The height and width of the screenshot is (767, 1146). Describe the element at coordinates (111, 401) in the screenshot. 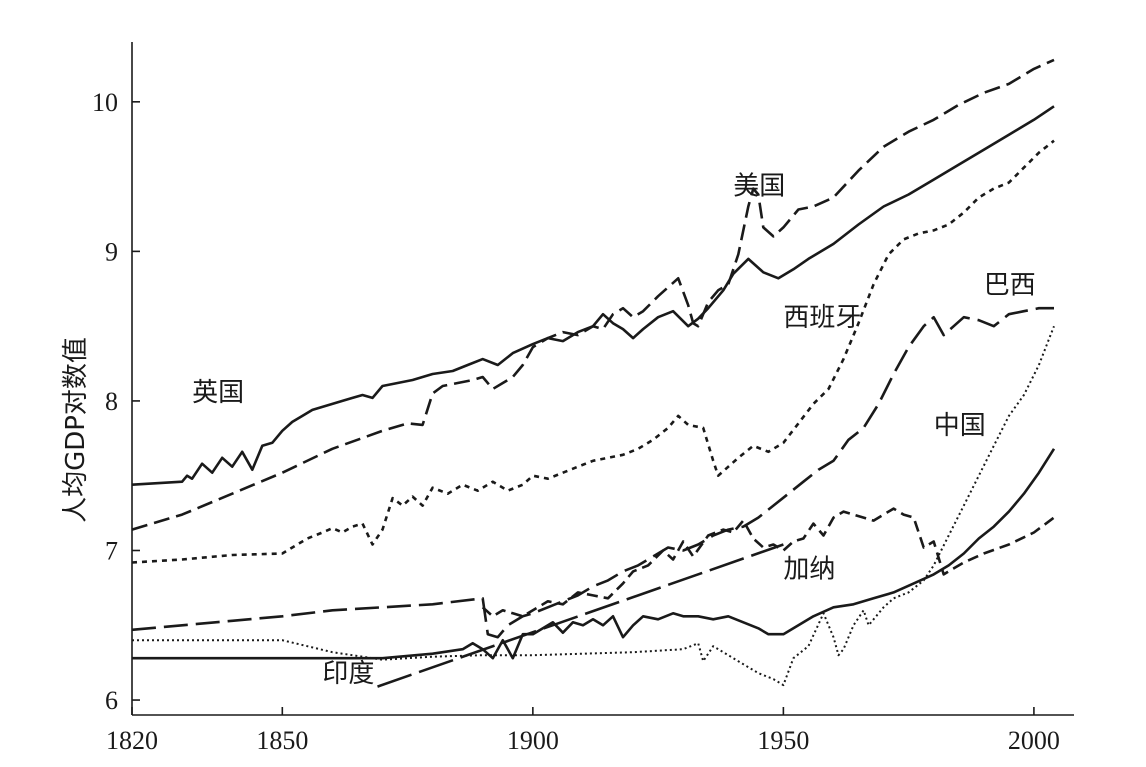

I see `y-tick-label-8: 8` at that location.